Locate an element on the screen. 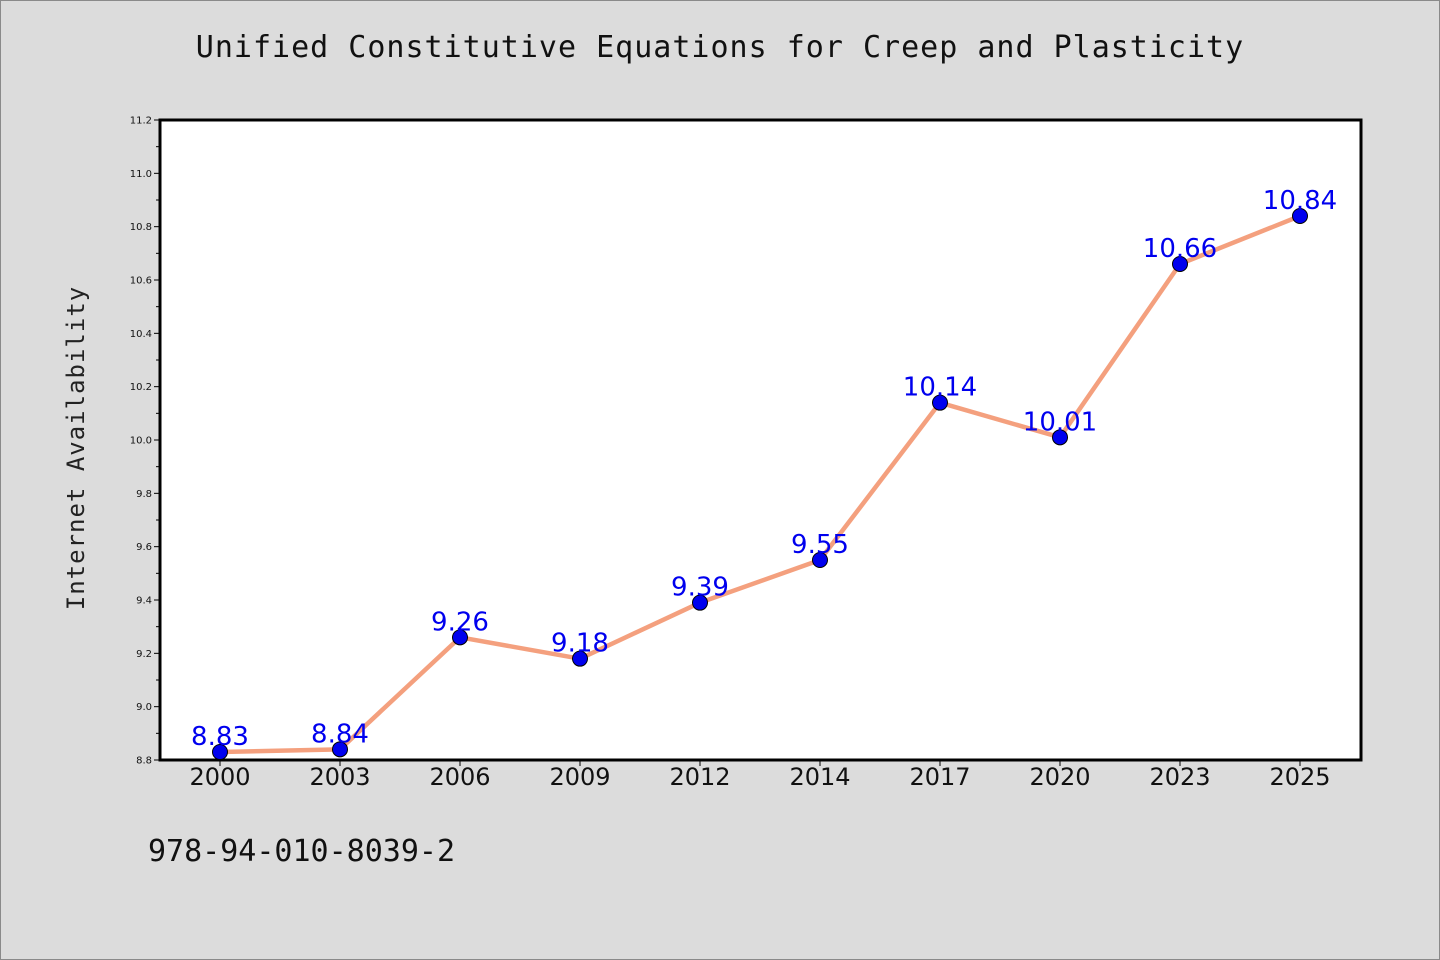 The image size is (1440, 960). isbn-footnote: 978-94-010-8039-2 is located at coordinates (302, 851).